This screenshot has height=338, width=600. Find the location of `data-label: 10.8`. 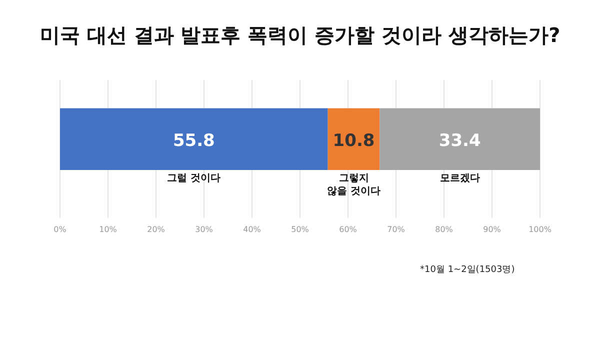

data-label: 10.8 is located at coordinates (353, 141).